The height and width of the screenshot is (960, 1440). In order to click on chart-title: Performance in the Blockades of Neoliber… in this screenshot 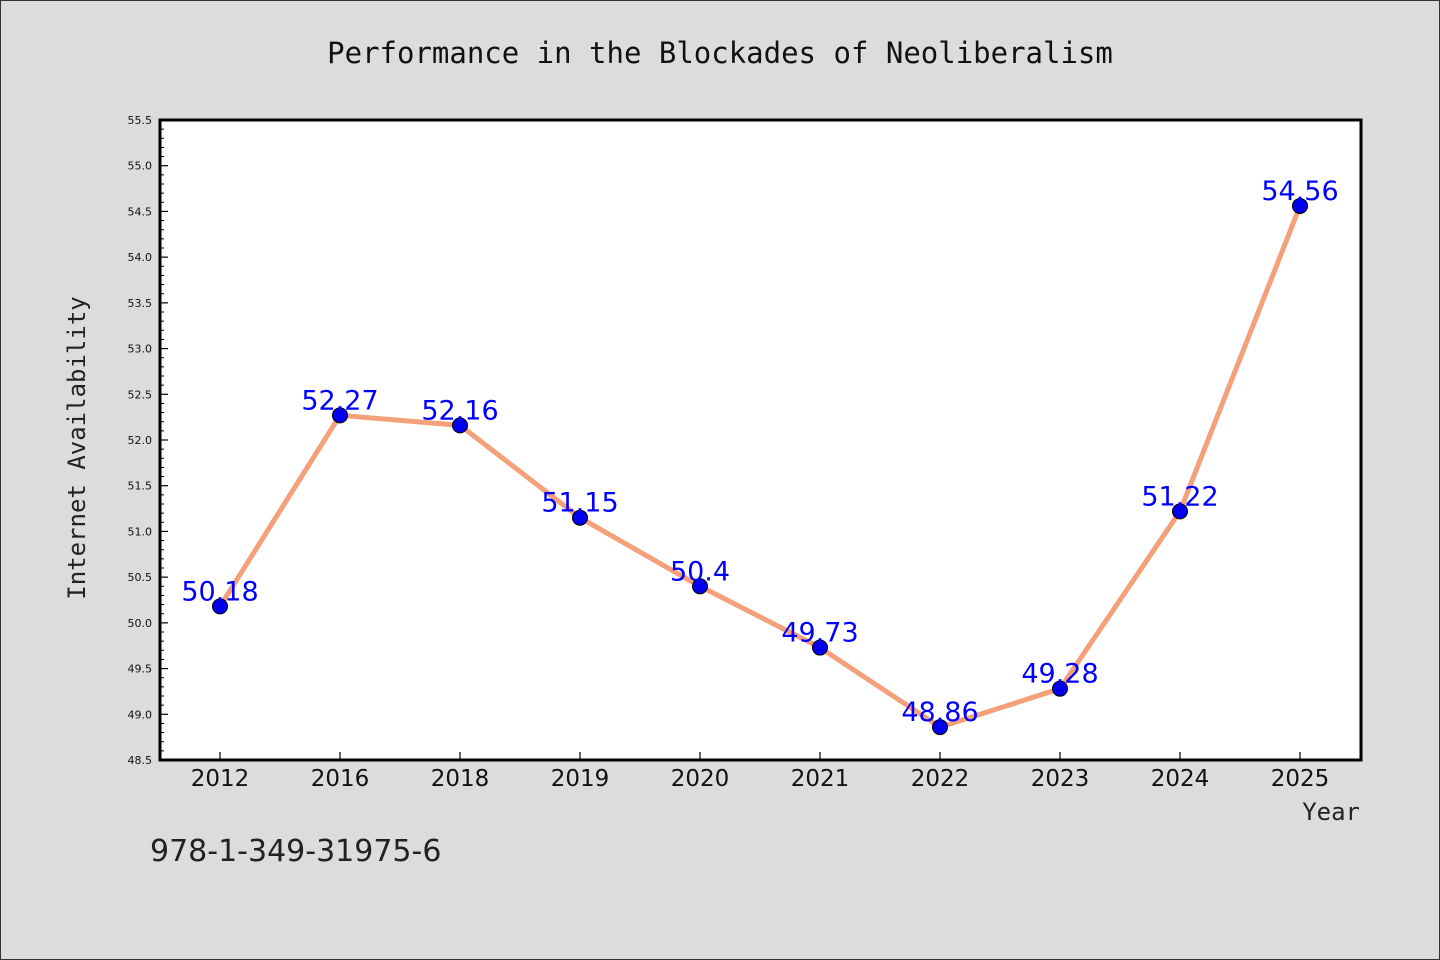, I will do `click(720, 53)`.